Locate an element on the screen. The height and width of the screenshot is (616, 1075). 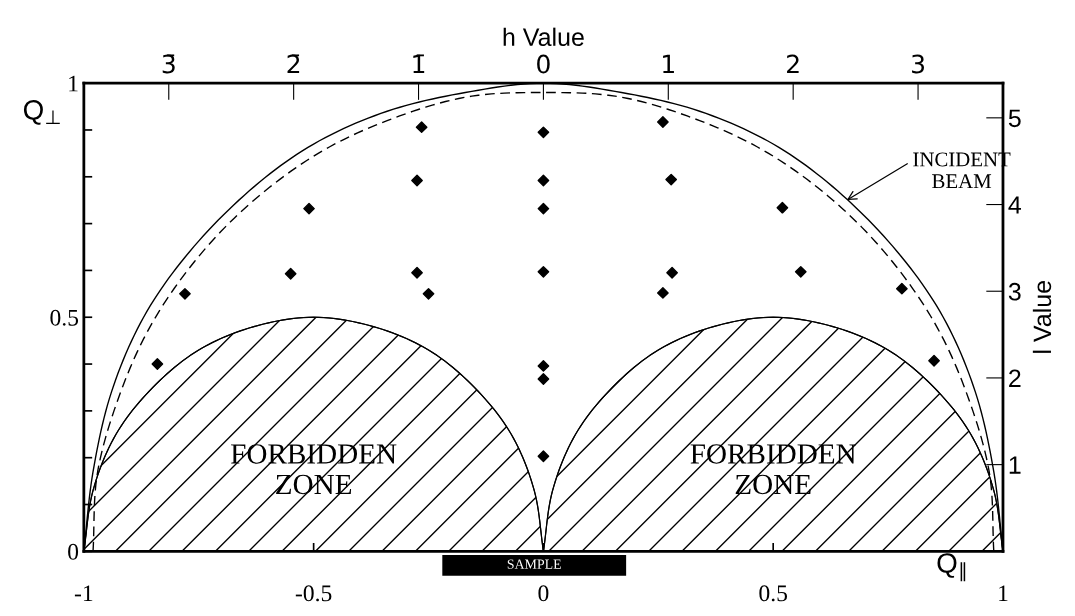
x-tick-label: 0.5 is located at coordinates (773, 593).